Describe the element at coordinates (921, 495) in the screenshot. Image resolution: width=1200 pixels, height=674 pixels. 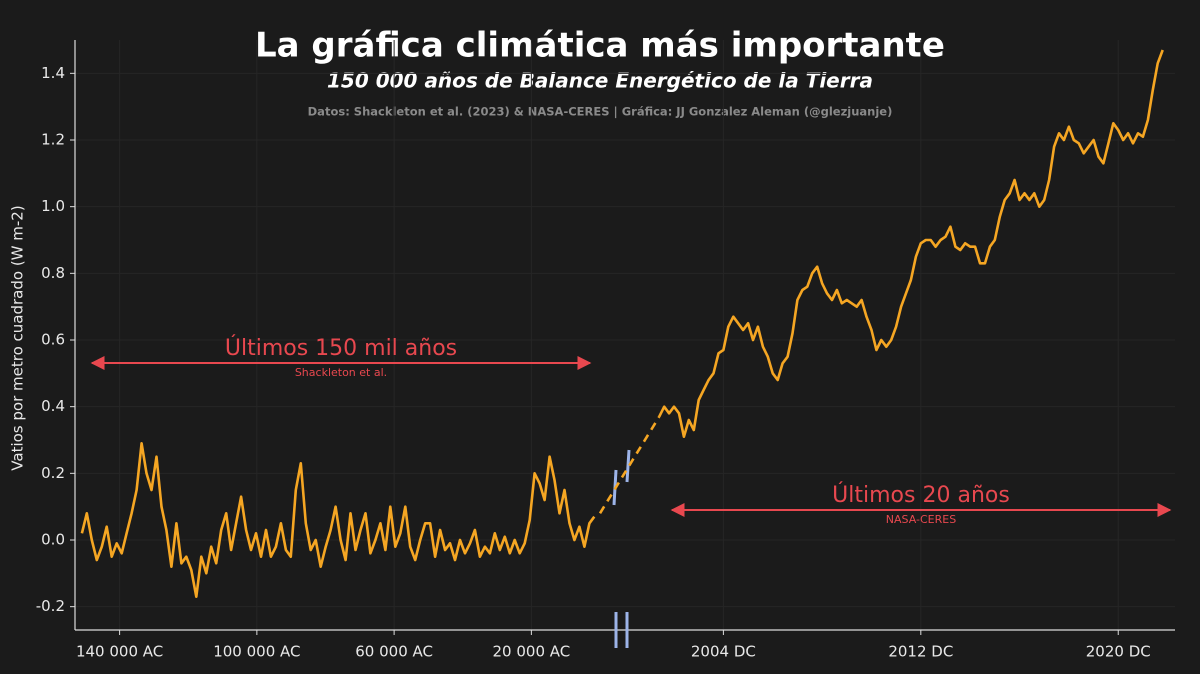
I see `annotation: Últimos 20 años` at that location.